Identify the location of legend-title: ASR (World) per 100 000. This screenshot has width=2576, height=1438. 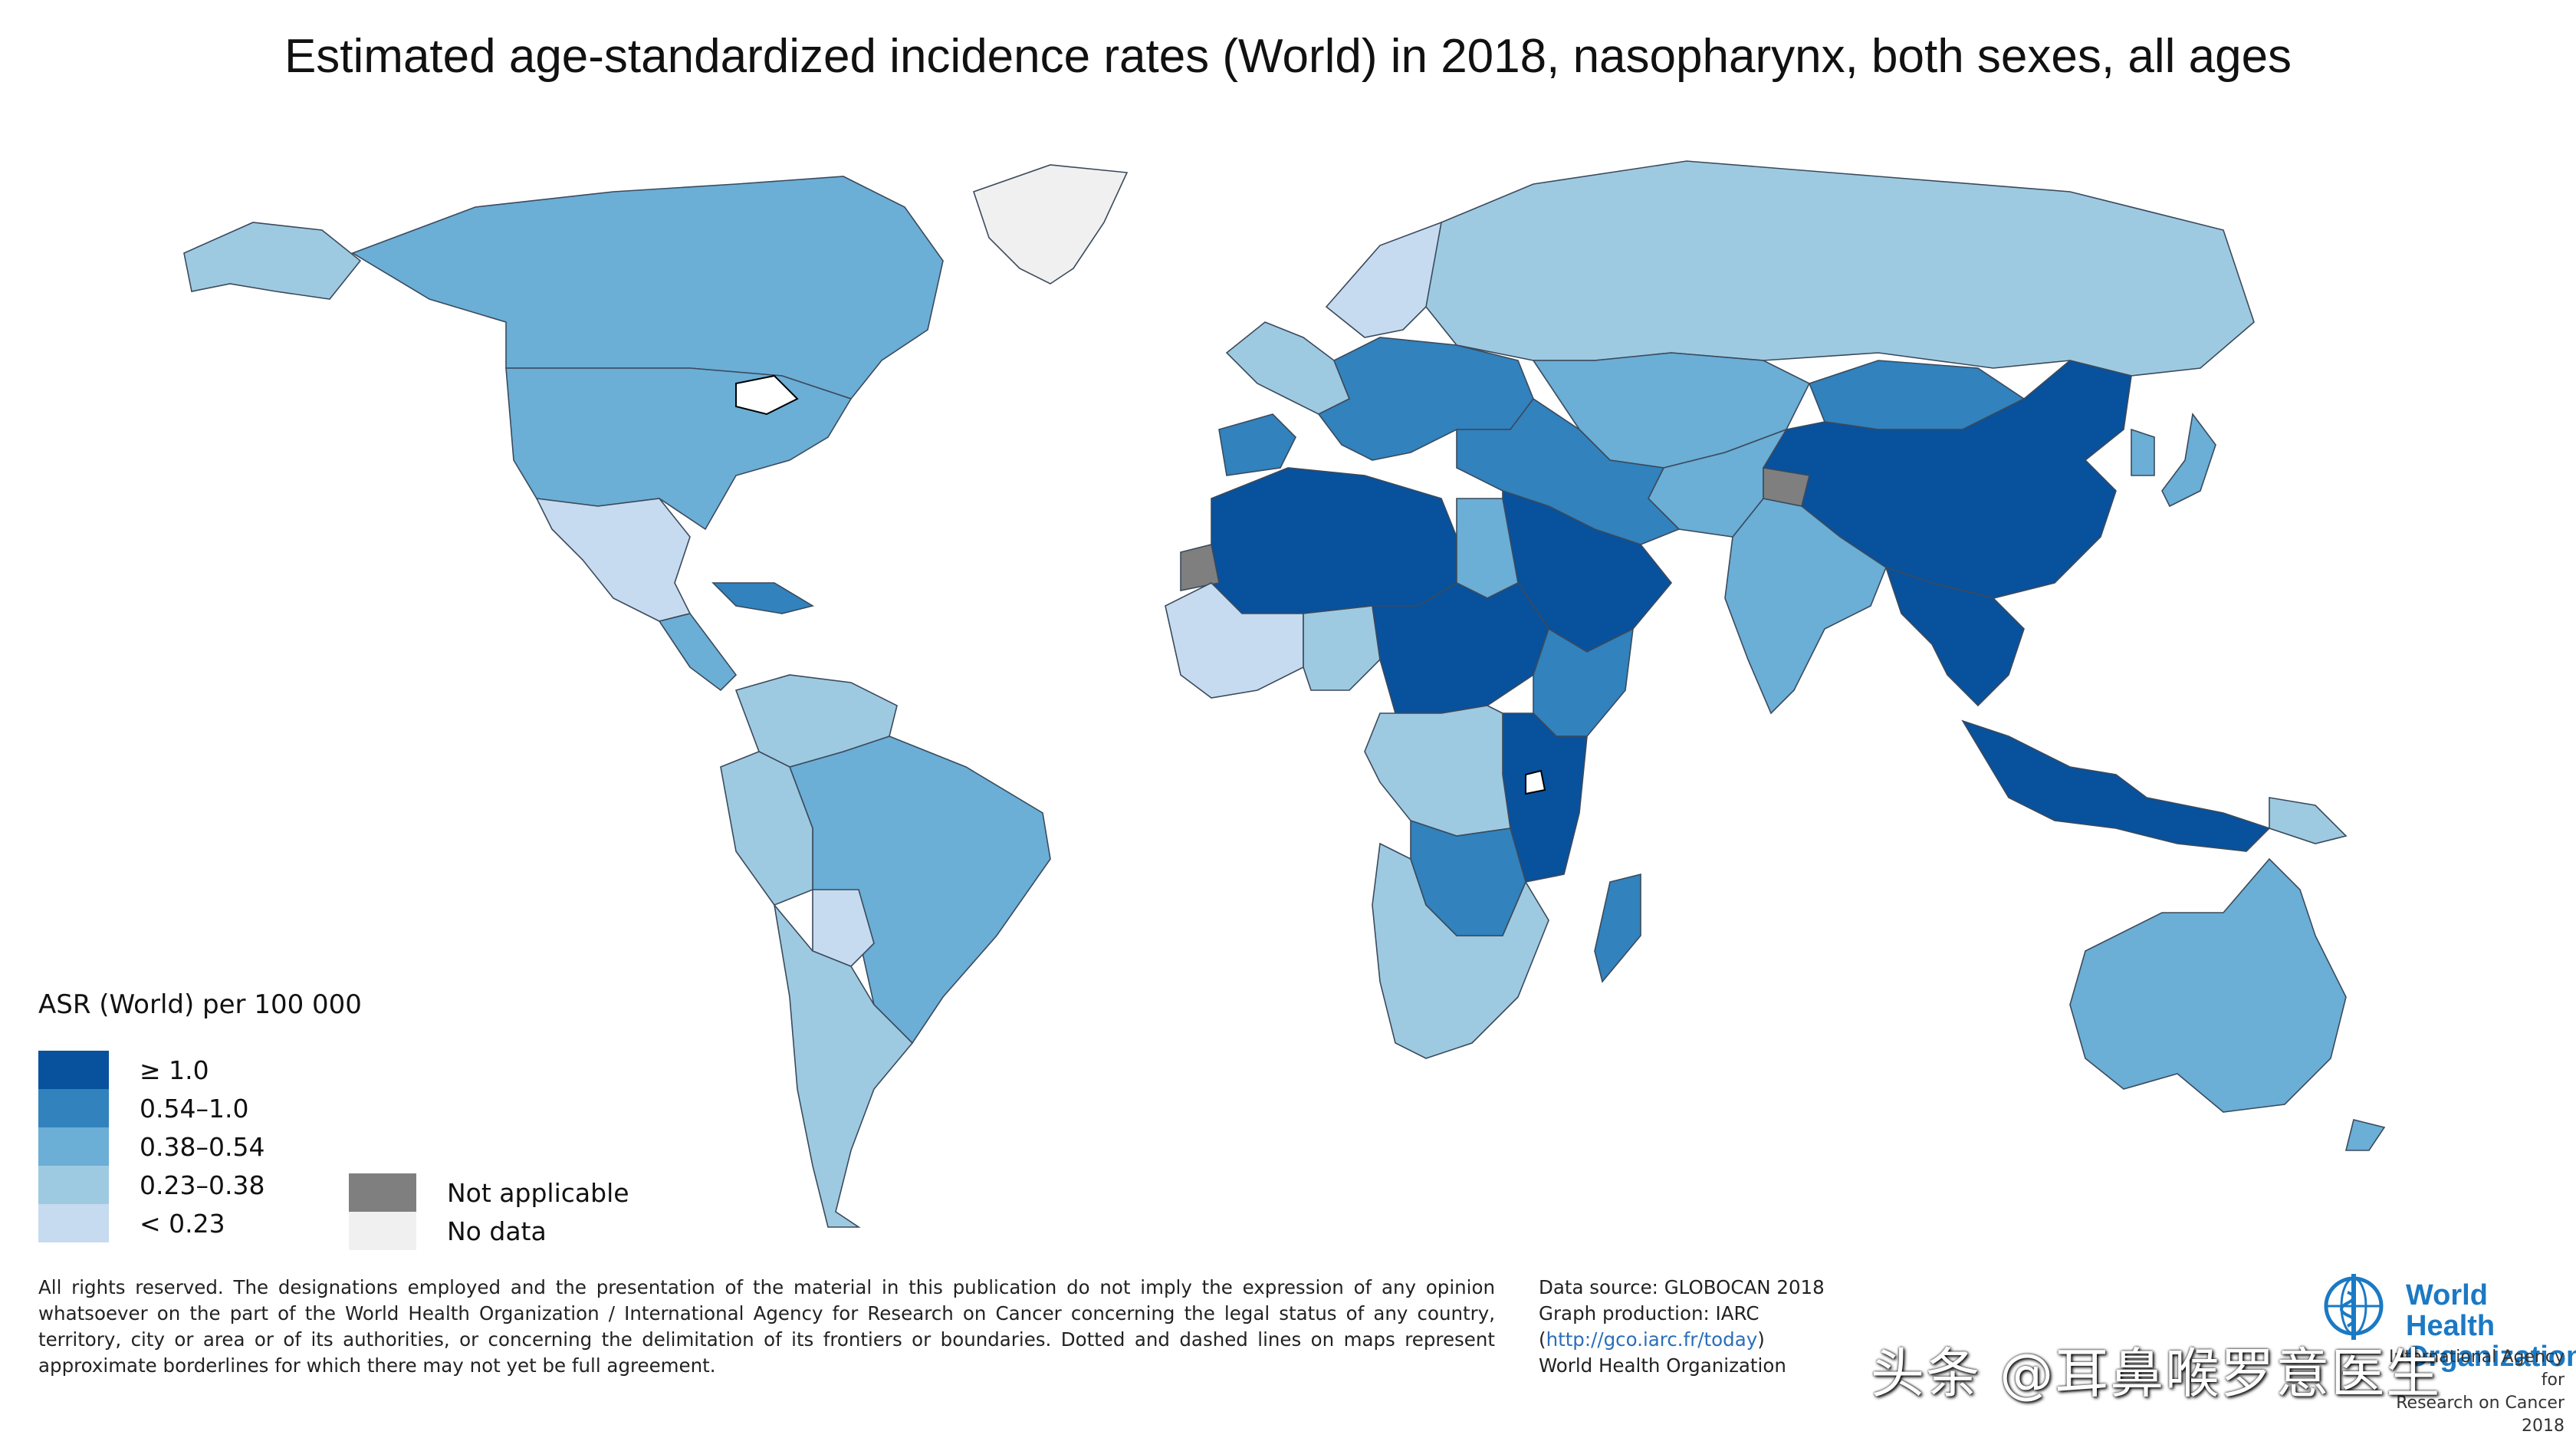
(200, 1004).